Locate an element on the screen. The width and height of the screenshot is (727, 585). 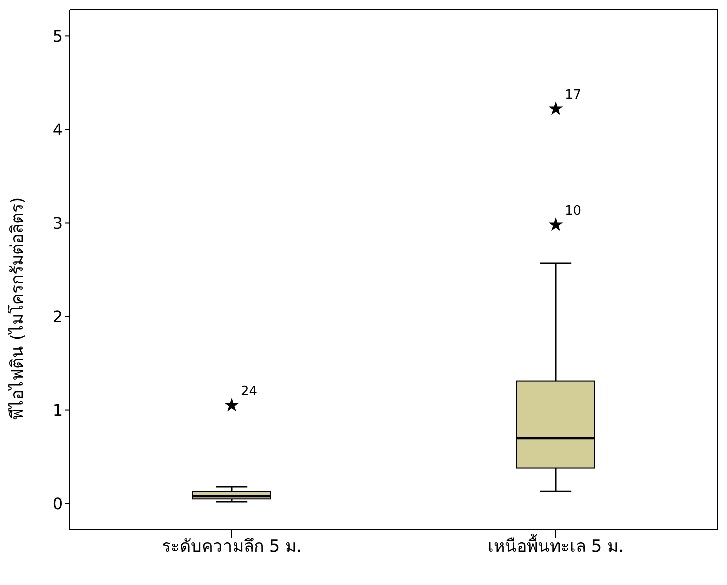
y-axis-title: พีไอไฟติน (ไมโครกรัมต่อลิตร) is located at coordinates (17, 308).